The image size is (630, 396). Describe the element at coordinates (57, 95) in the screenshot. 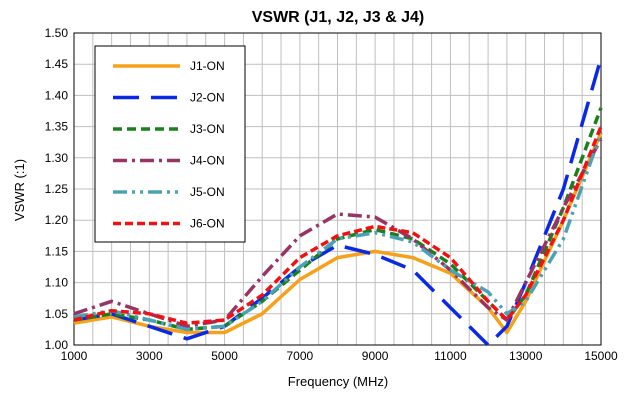

I see `y-tick-label: 1.40` at that location.